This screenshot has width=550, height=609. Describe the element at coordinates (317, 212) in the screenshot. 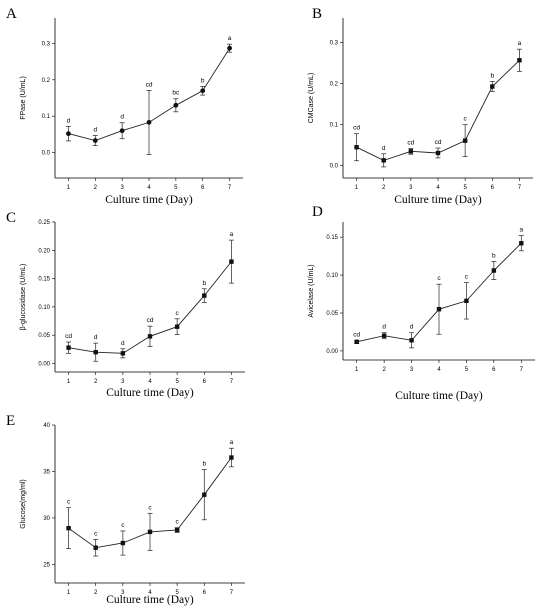

I see `panel-letter-d: D` at that location.